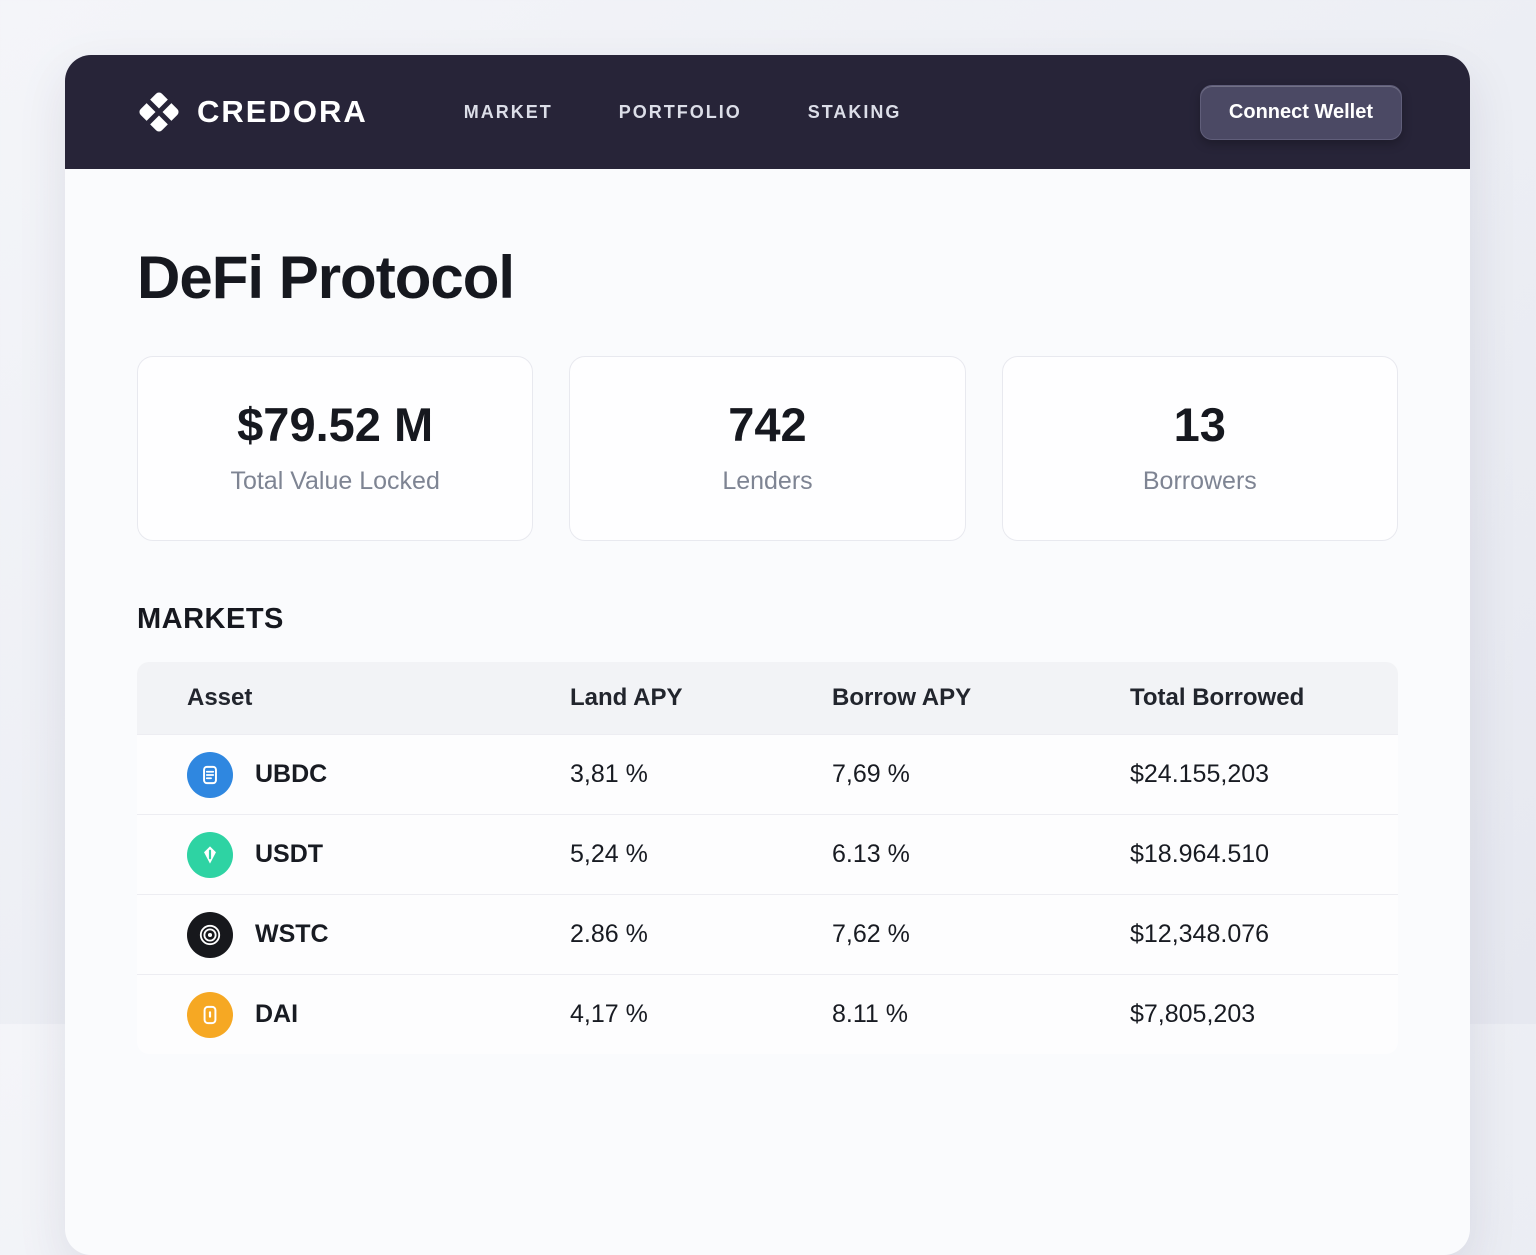 This screenshot has width=1536, height=1255. What do you see at coordinates (680, 111) in the screenshot?
I see `nav-item-portfolio: PORTFOLIO` at bounding box center [680, 111].